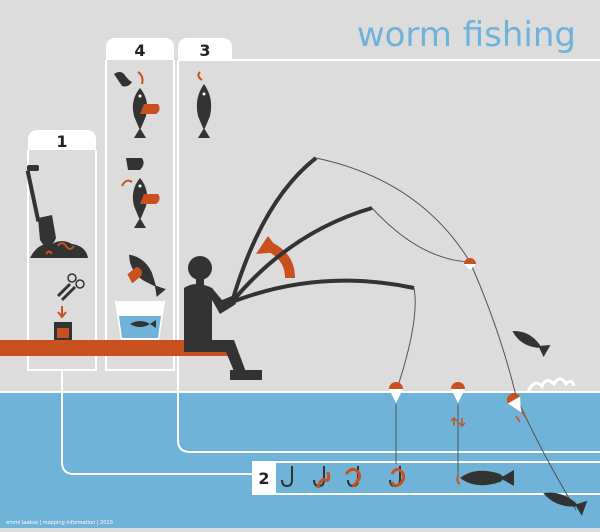 This screenshot has width=600, height=532. I want to click on rod-position-mid, so click(301, 255).